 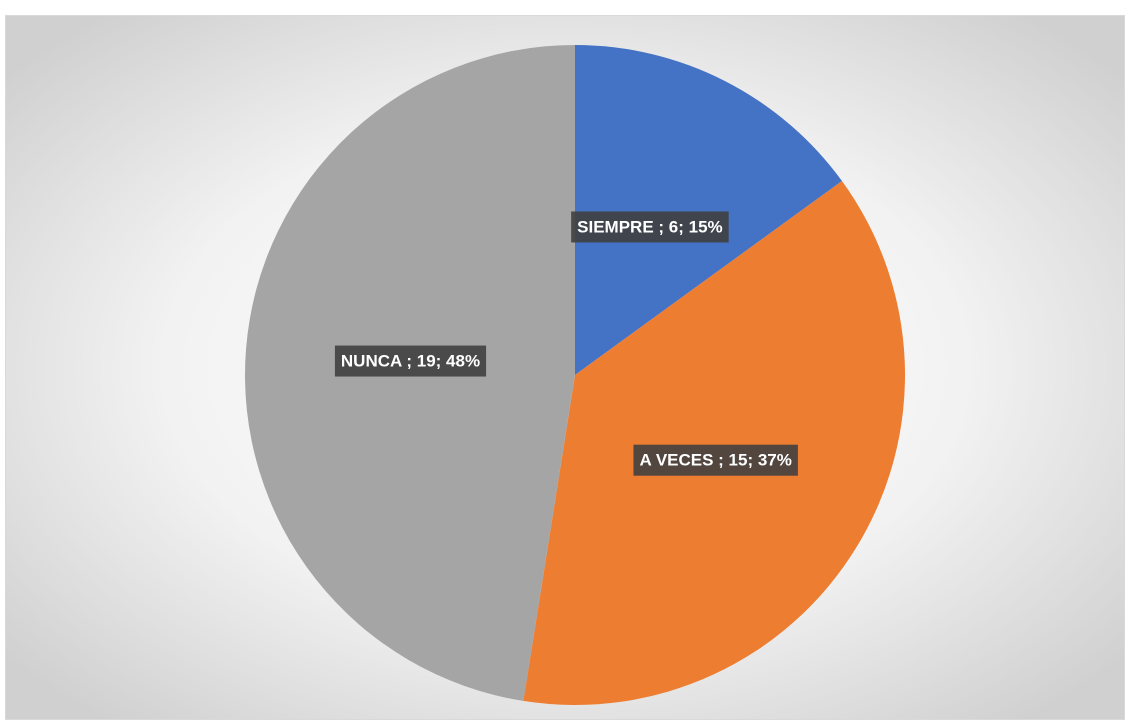 I want to click on data-label: A VECES ; 15; 37%, so click(x=715, y=460).